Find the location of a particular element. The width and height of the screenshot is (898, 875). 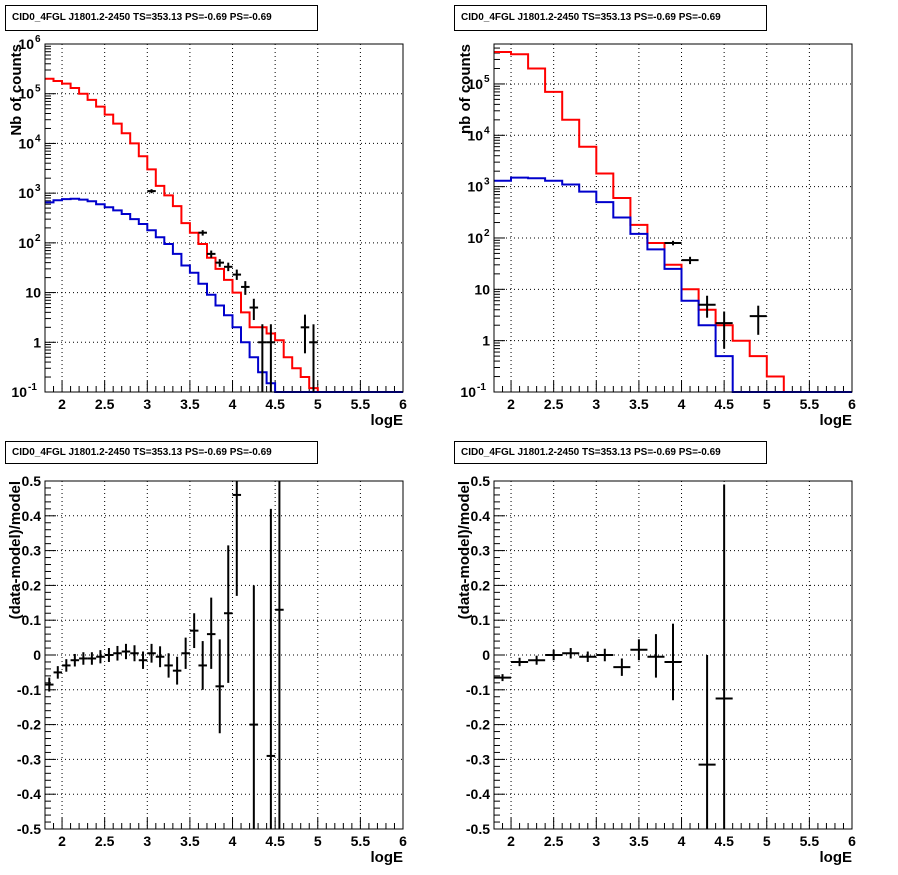

y-tick-exponent: 6 is located at coordinates (38, 39).